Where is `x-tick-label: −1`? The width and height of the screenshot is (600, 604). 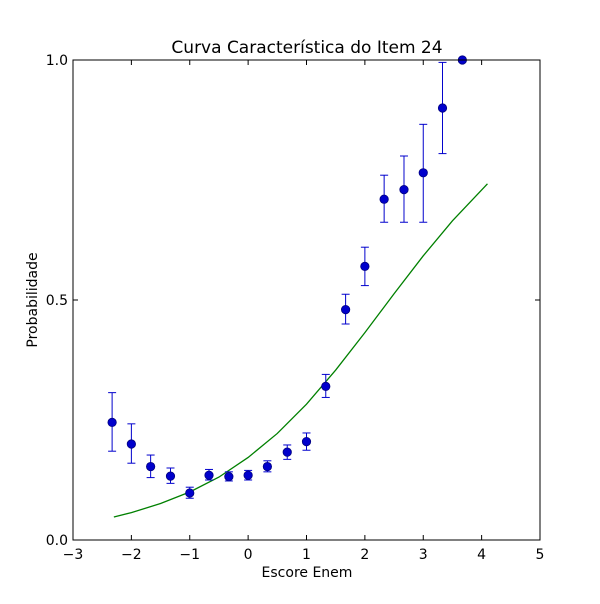
x-tick-label: −1 is located at coordinates (189, 555).